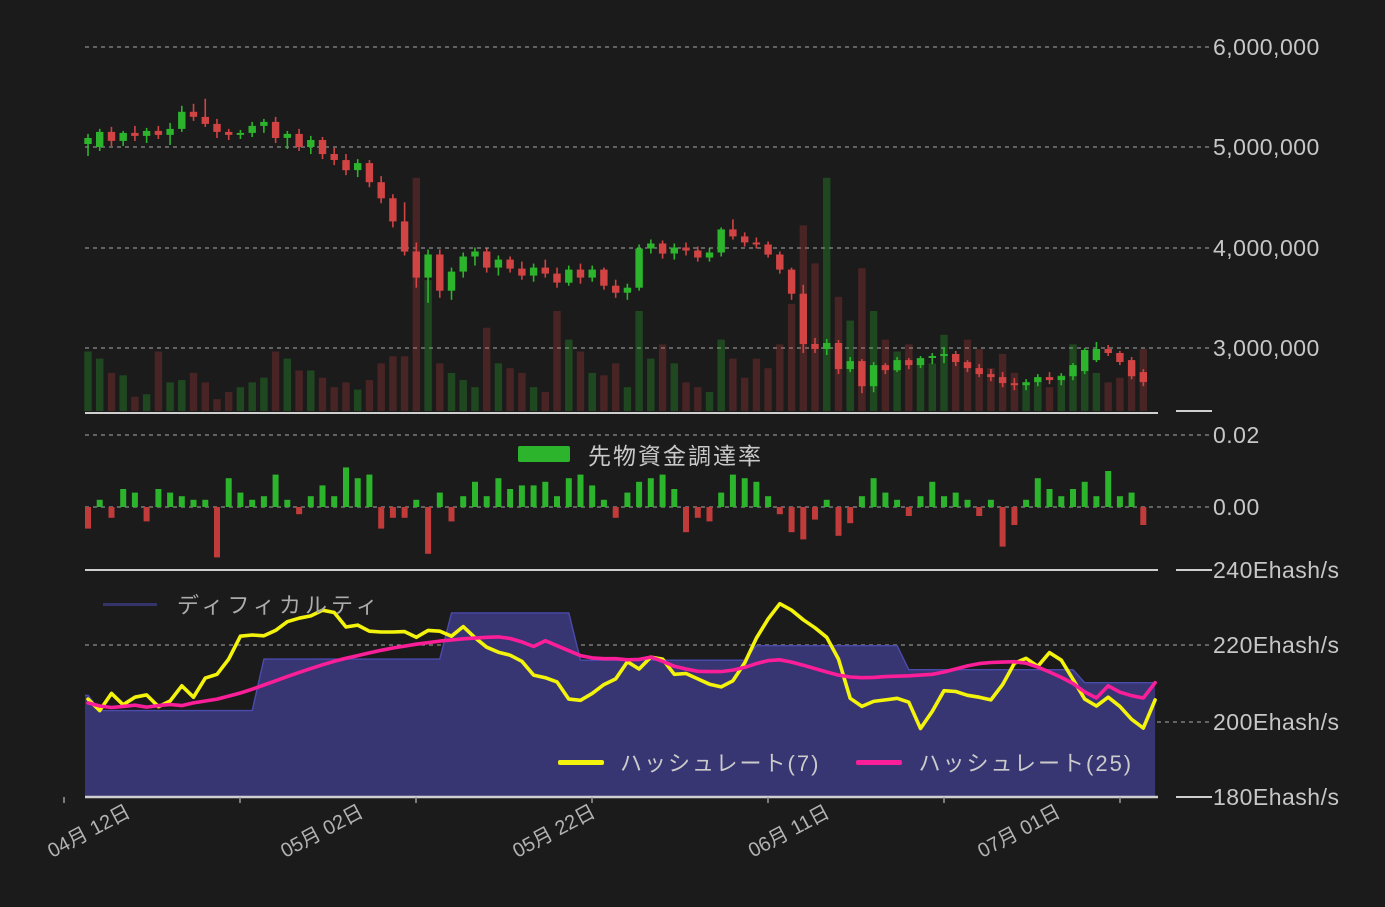 This screenshot has width=1385, height=907. Describe the element at coordinates (1236, 435) in the screenshot. I see `funding-axis-label: 0.02` at that location.